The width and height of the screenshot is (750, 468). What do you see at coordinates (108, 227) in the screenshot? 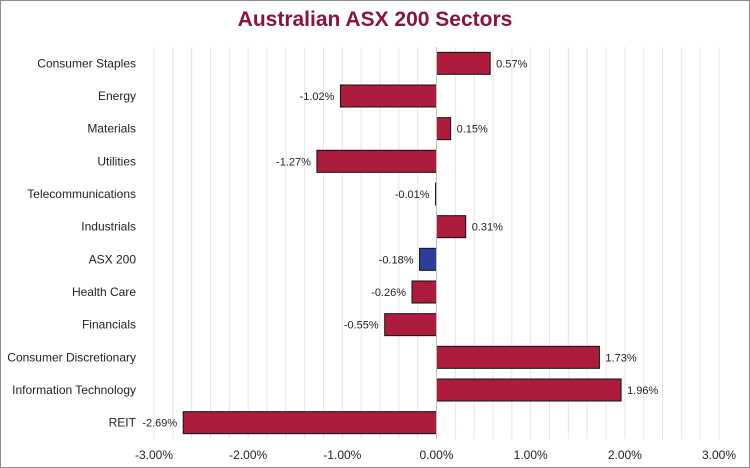
I see `category-label: Industrials` at bounding box center [108, 227].